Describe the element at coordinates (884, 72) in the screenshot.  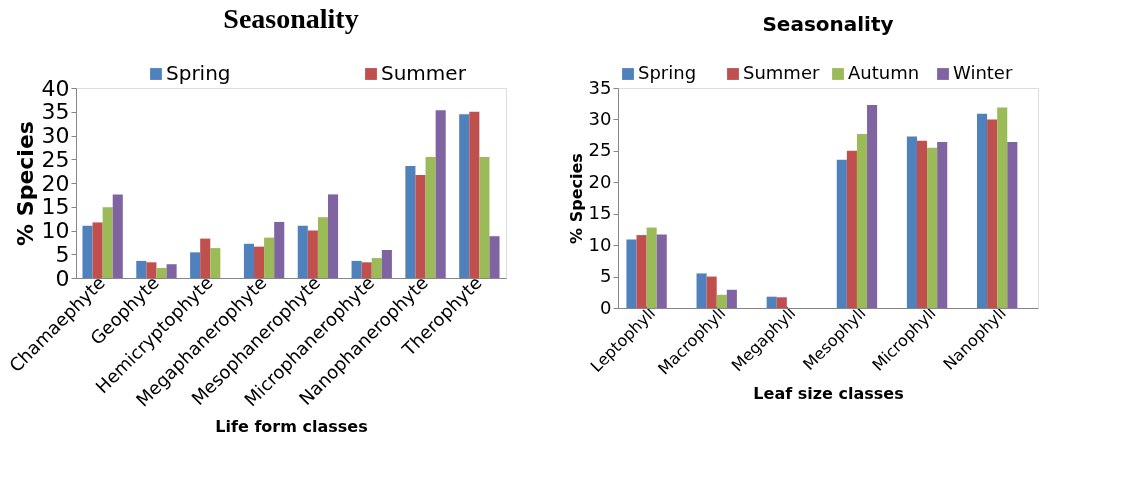
I see `legend-label: Autumn` at that location.